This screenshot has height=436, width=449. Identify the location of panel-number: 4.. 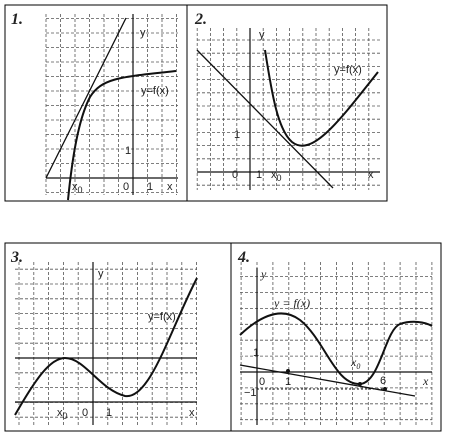
(243, 257).